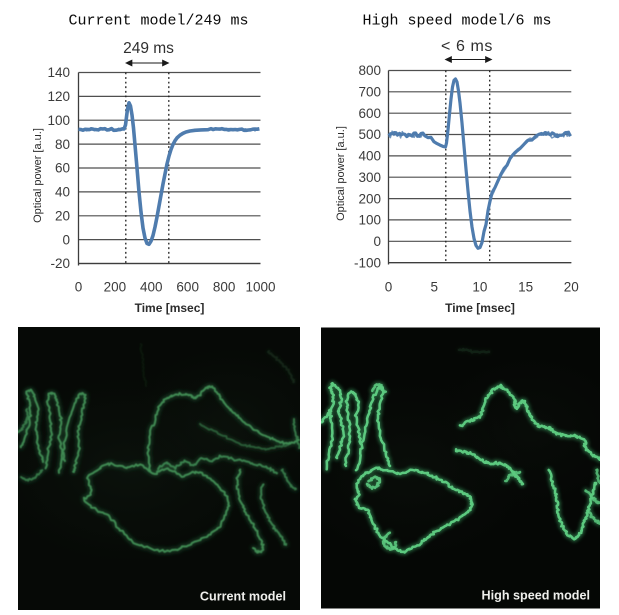  I want to click on svg-text: 1000, so click(260, 287).